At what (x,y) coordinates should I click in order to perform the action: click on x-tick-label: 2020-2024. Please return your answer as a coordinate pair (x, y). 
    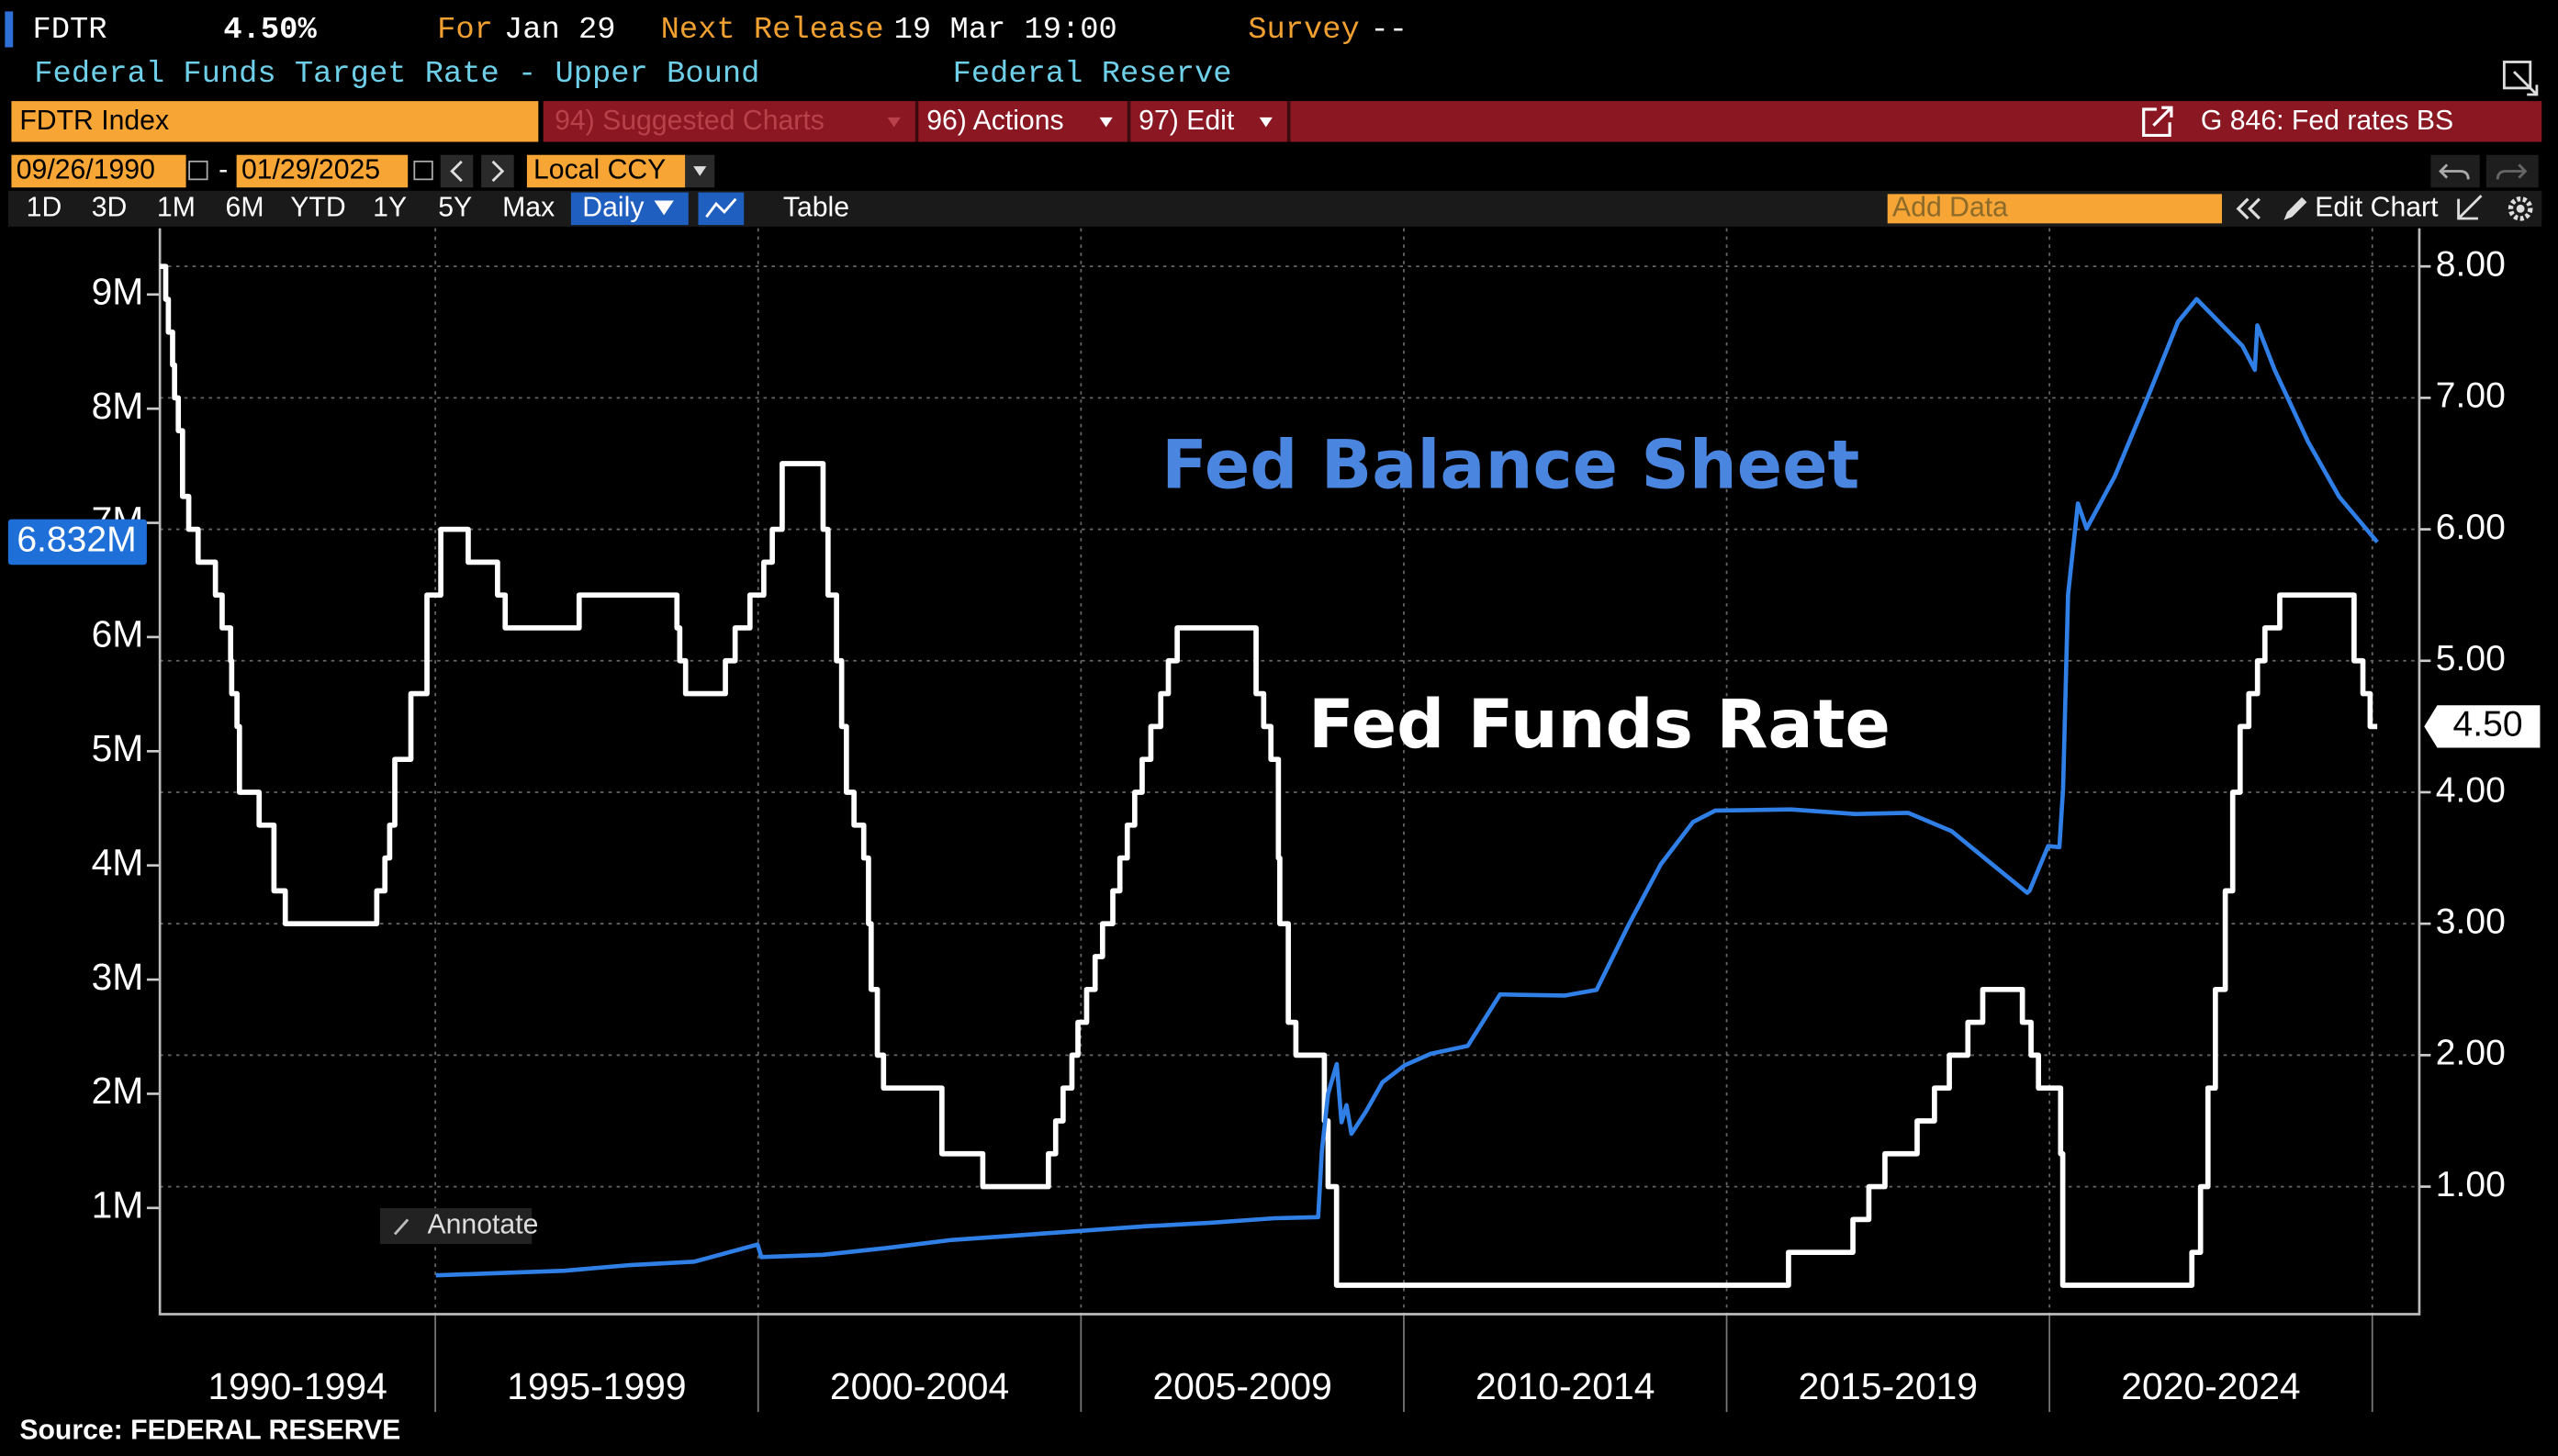
    Looking at the image, I should click on (2211, 1386).